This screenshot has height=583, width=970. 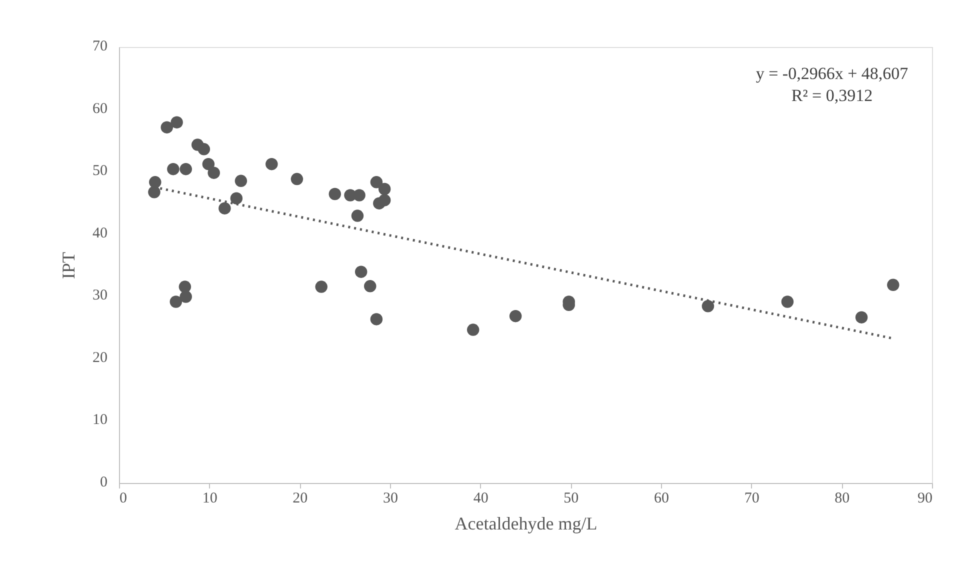 What do you see at coordinates (390, 498) in the screenshot?
I see `x-tick-label: 30` at bounding box center [390, 498].